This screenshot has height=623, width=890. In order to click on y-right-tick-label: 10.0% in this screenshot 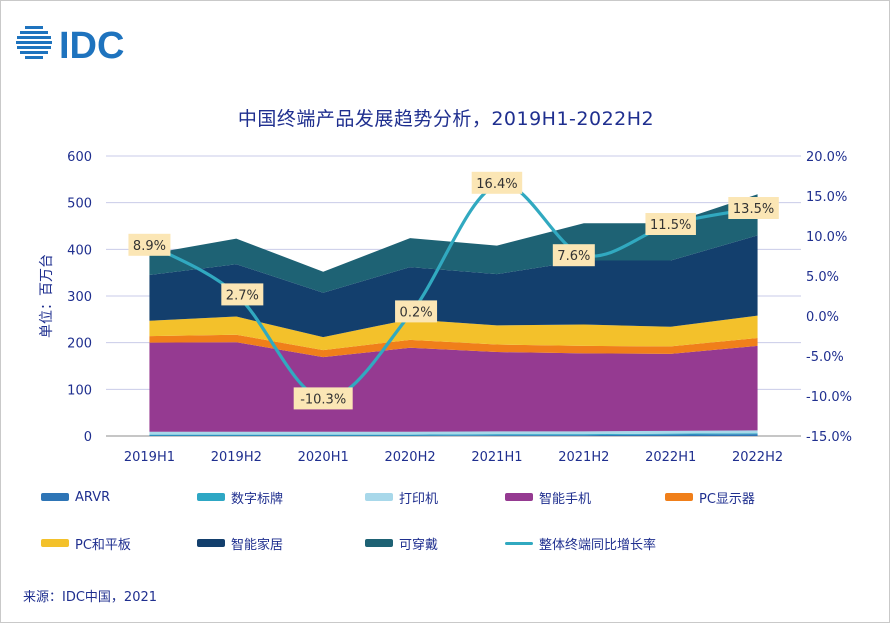, I will do `click(826, 237)`.